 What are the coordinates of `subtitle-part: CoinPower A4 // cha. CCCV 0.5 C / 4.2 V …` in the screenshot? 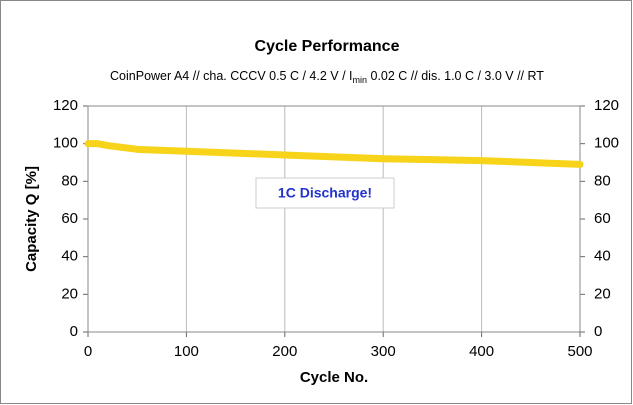 It's located at (231, 76).